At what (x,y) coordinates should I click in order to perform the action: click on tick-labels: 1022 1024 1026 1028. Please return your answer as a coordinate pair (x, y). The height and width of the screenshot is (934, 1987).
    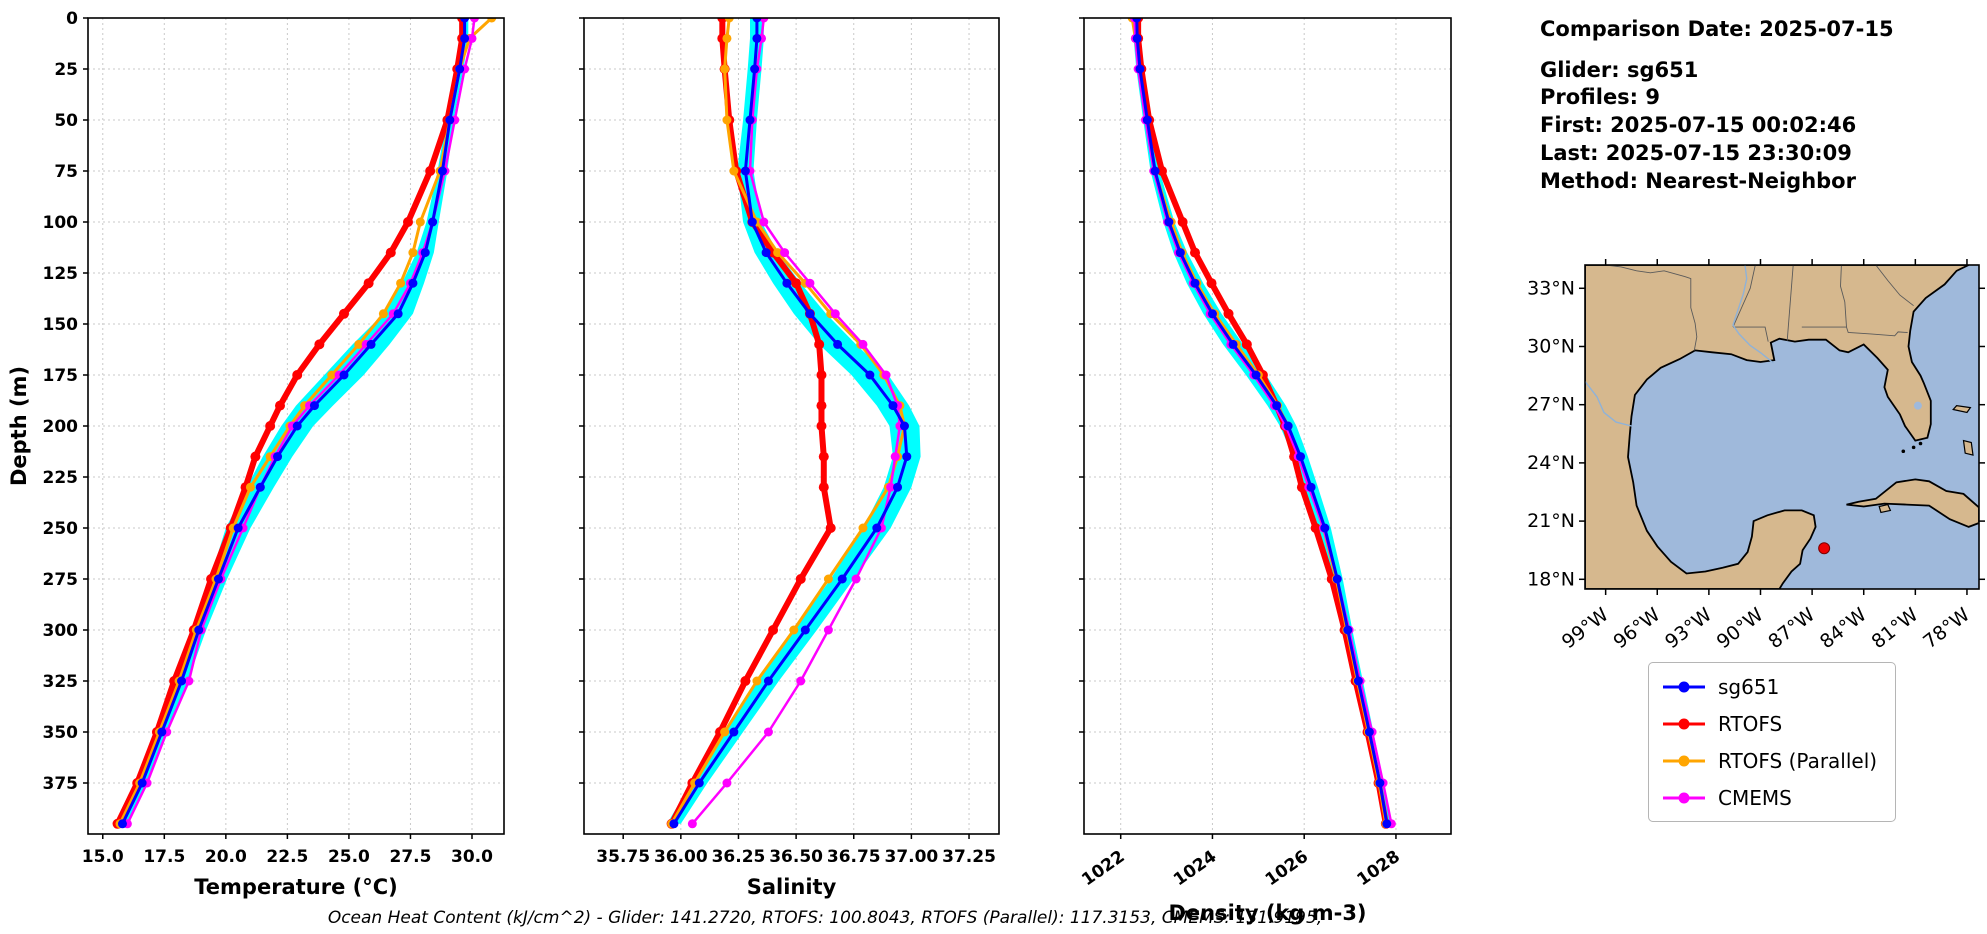
    Looking at the image, I should click on (1240, 869).